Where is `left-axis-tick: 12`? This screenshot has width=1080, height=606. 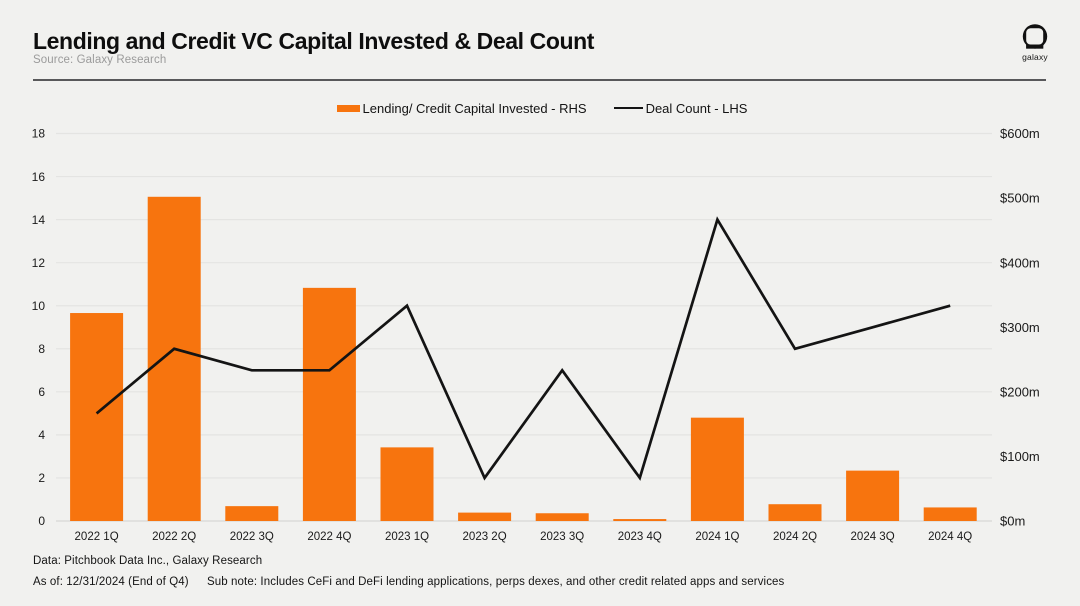
left-axis-tick: 12 is located at coordinates (39, 263).